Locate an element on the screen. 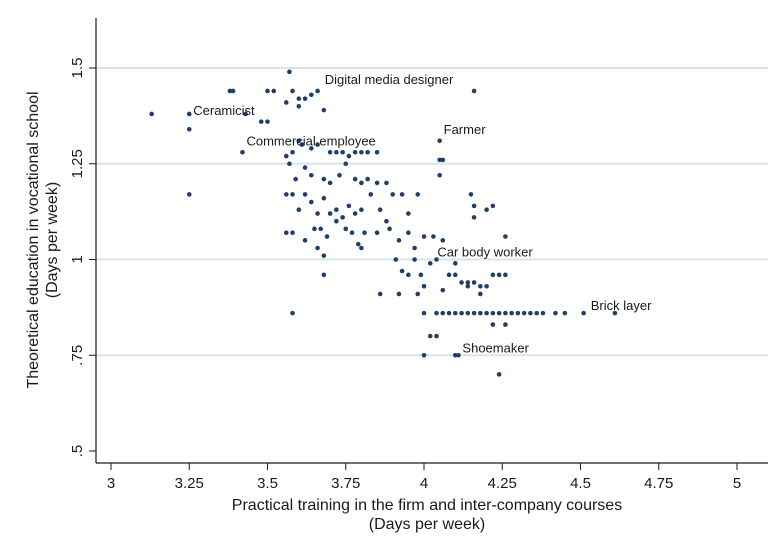 This screenshot has width=768, height=559. annotation-label-4: Car body worker is located at coordinates (485, 252).